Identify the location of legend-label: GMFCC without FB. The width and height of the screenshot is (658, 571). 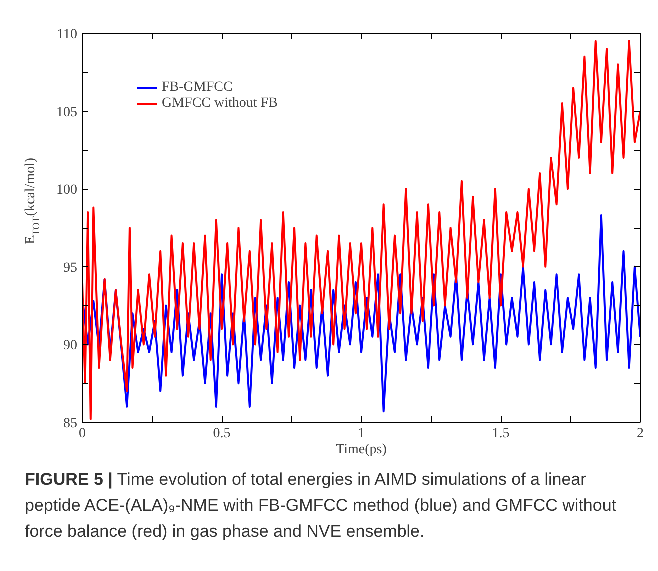
(220, 104).